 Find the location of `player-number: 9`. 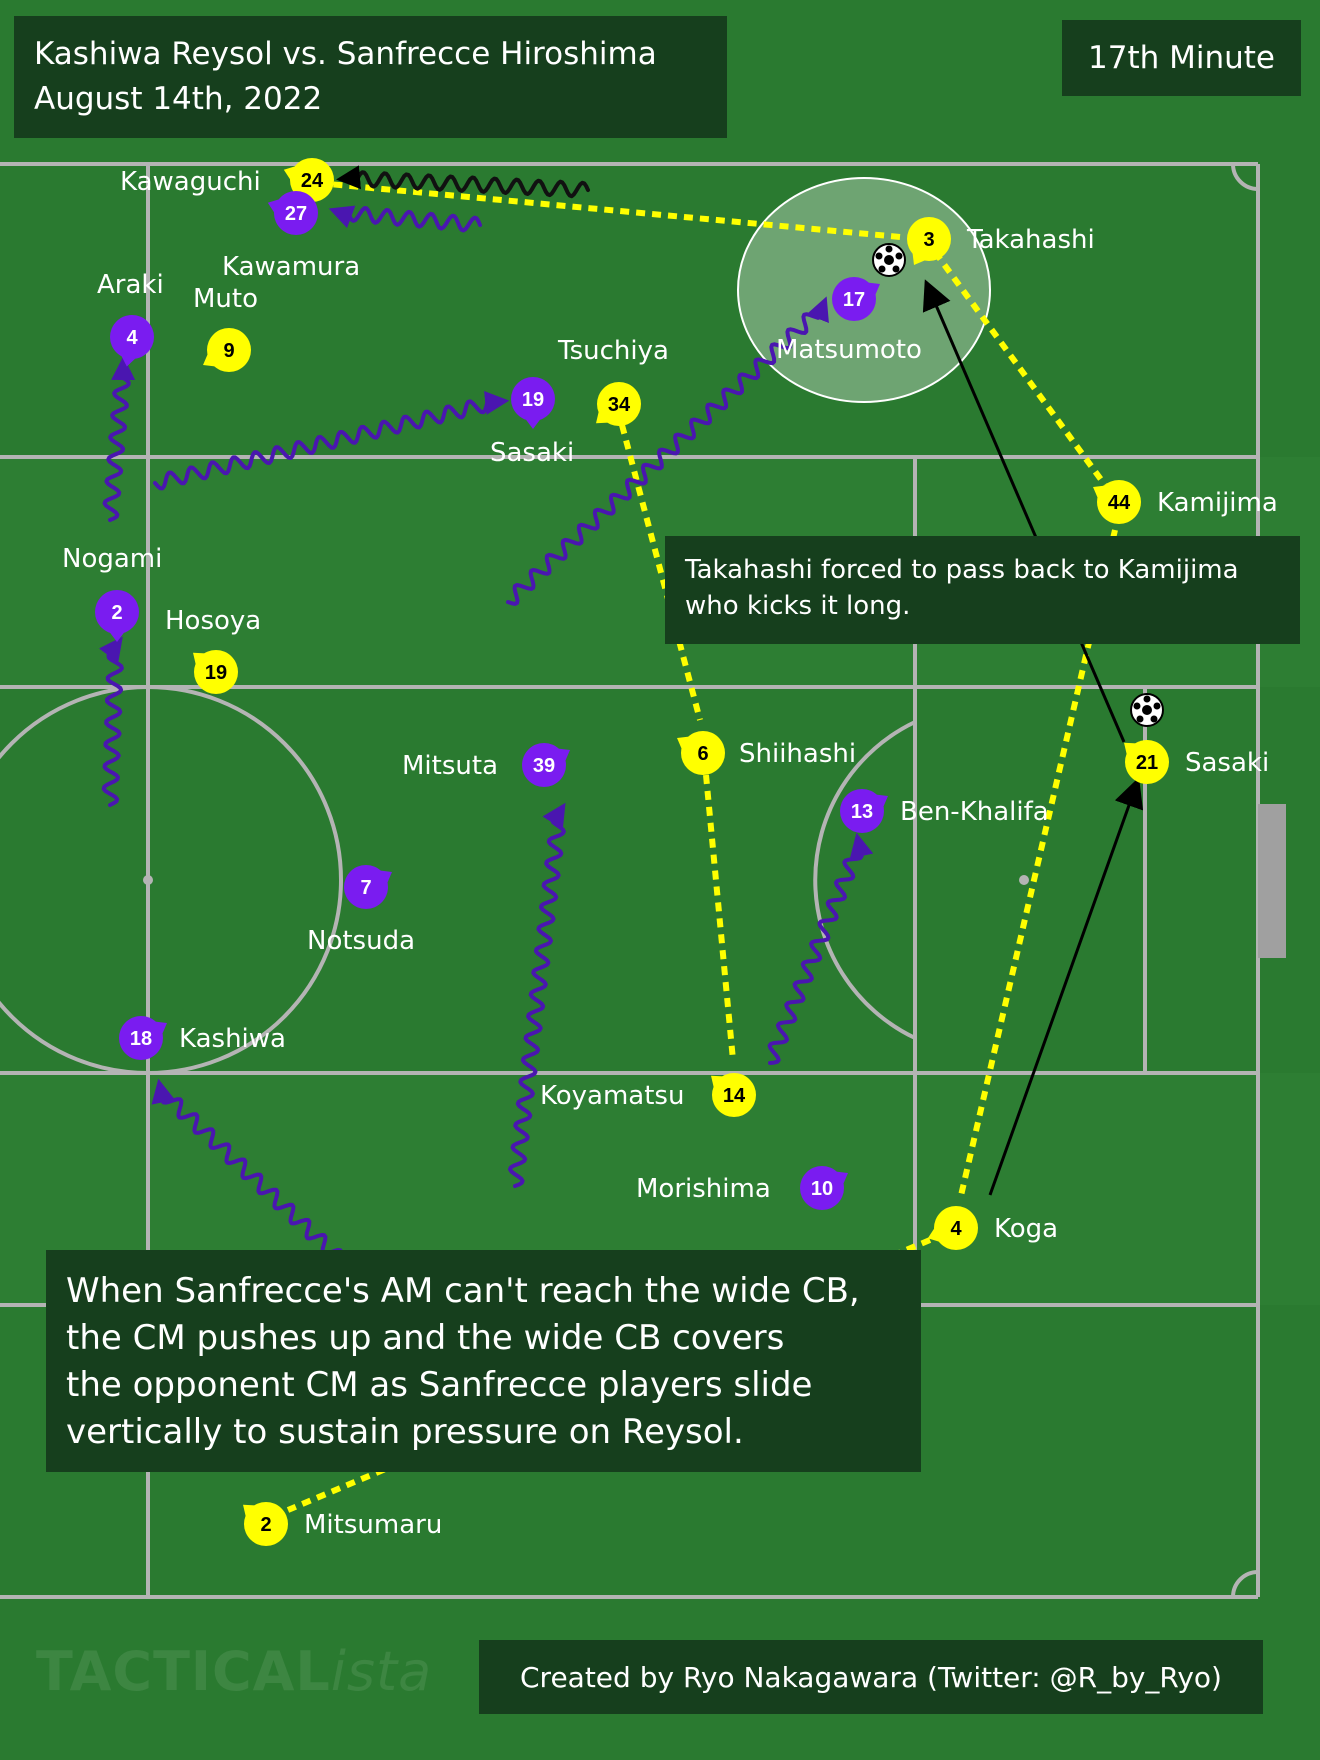

player-number: 9 is located at coordinates (228, 351).